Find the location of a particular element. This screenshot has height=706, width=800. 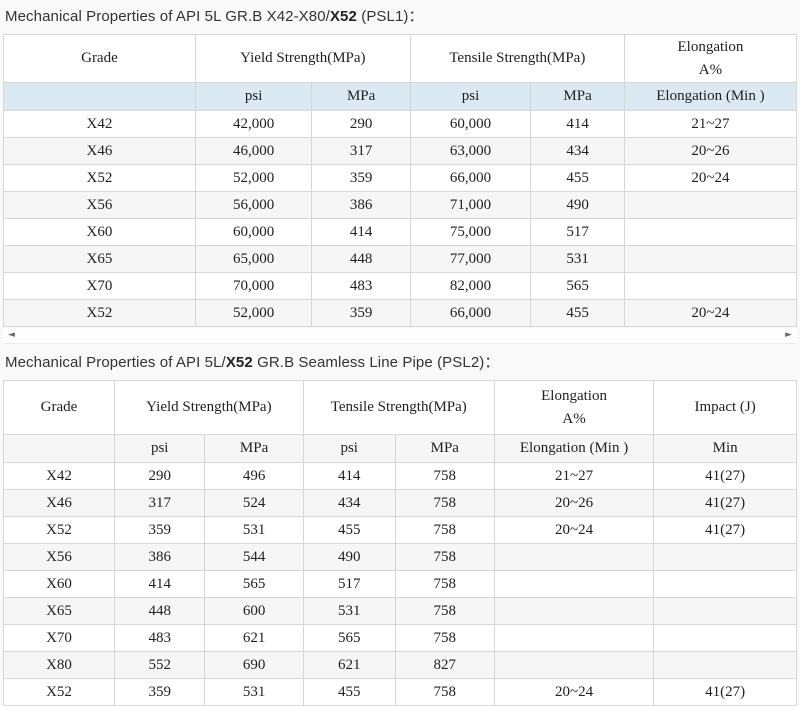

table-row: X46 317 524 434 758 20~26 41(27) is located at coordinates (399, 503).